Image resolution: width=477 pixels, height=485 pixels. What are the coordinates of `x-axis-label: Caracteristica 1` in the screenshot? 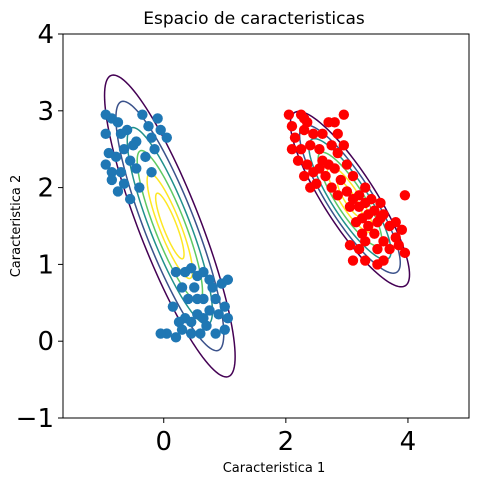 It's located at (274, 468).